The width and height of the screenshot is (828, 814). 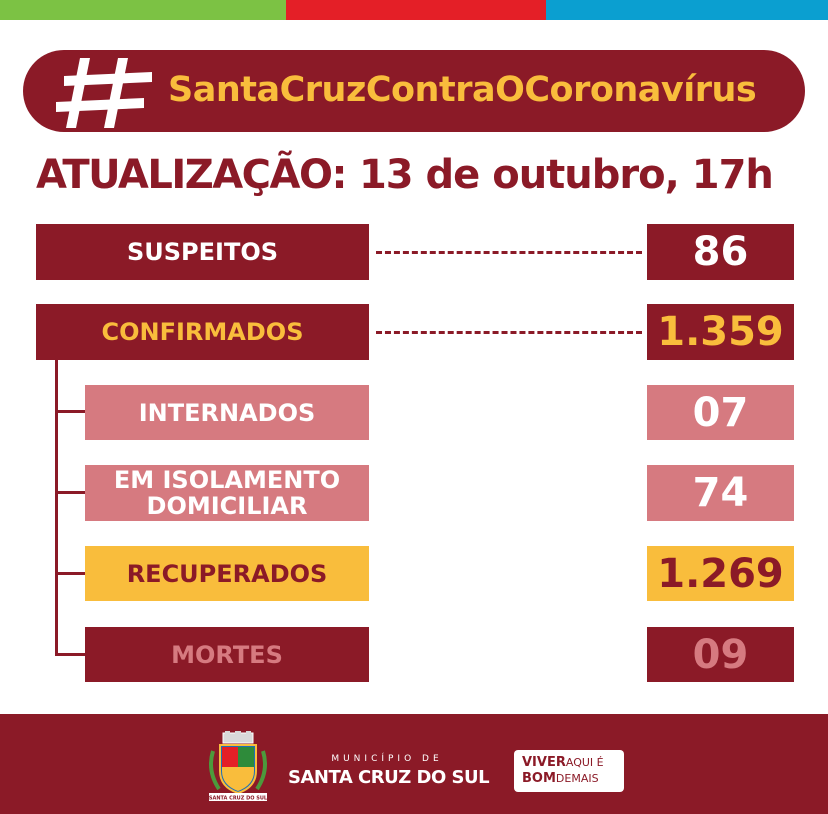 I want to click on suspeitos-label-box: SUSPEITOS, so click(x=202, y=252).